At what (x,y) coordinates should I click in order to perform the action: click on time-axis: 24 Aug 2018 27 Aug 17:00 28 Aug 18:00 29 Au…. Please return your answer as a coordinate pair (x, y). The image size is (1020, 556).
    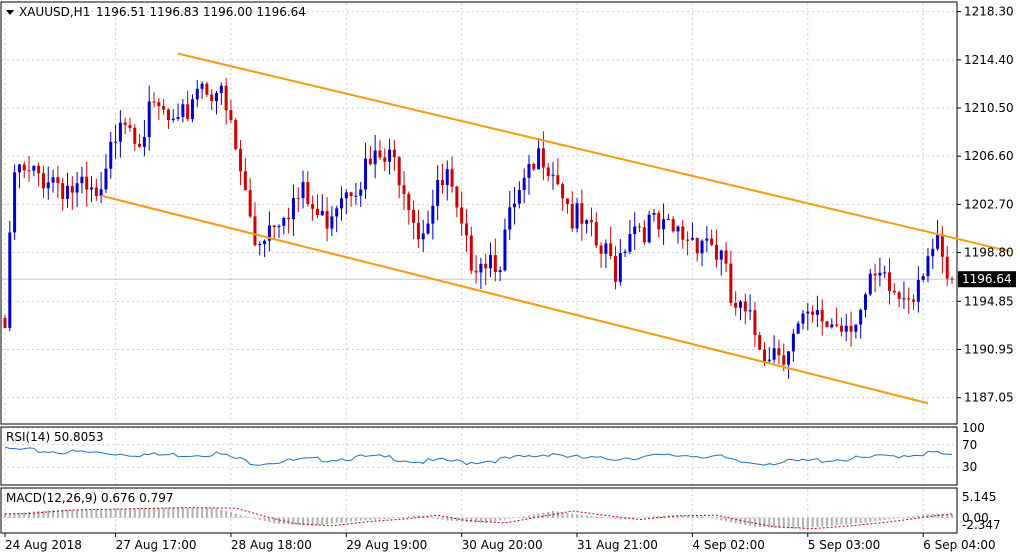
    Looking at the image, I should click on (500, 542).